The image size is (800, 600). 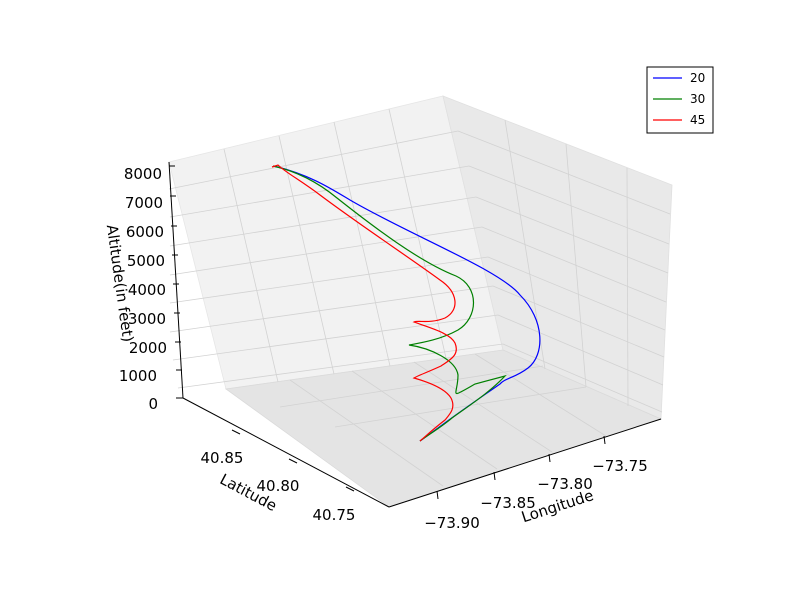 I want to click on legend-label-45: 45, so click(x=697, y=120).